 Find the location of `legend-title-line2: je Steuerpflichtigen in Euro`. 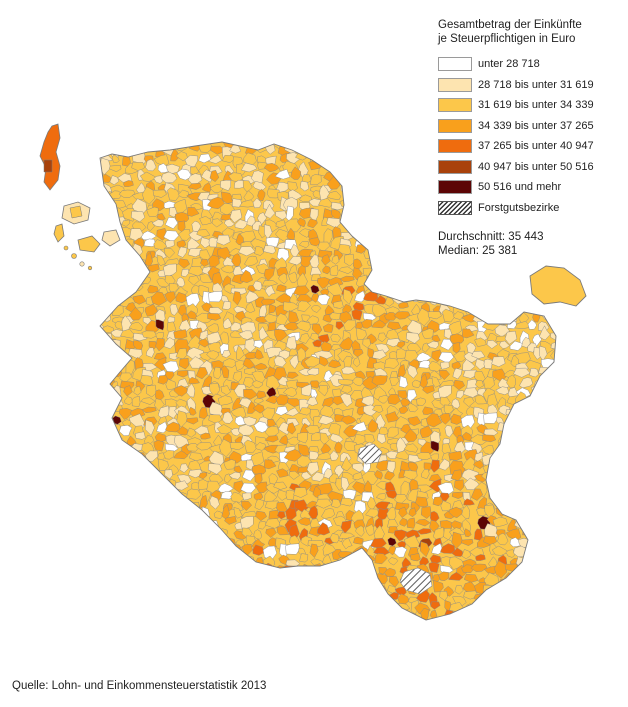

legend-title-line2: je Steuerpflichtigen in Euro is located at coordinates (507, 39).